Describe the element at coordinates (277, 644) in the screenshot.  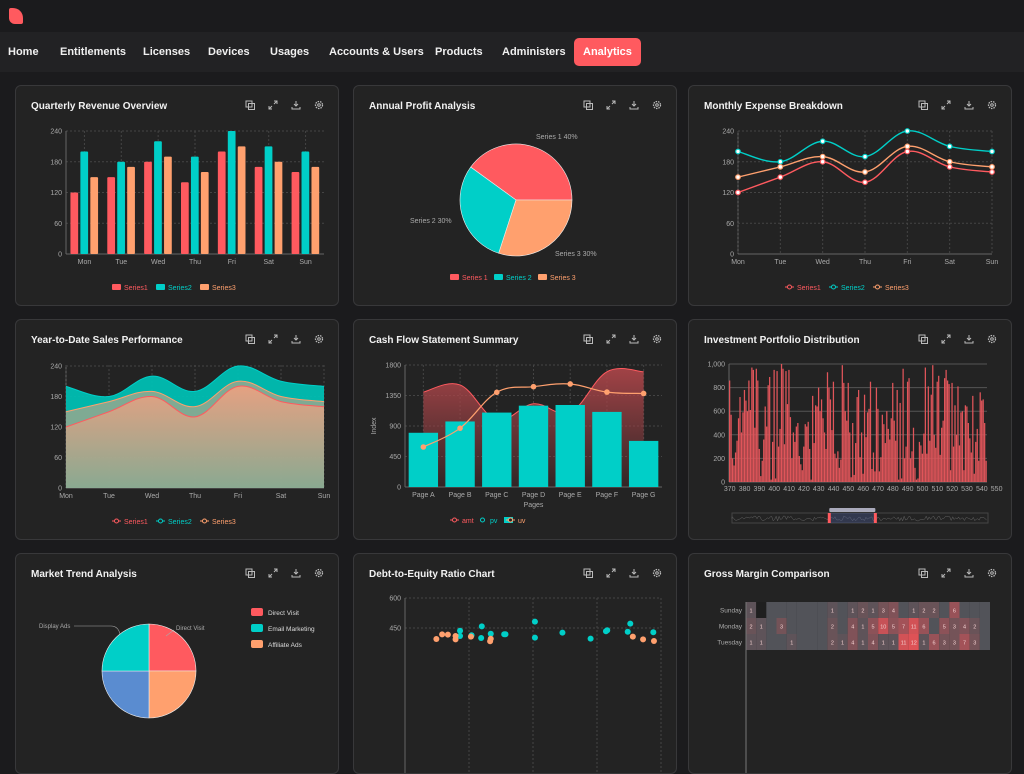
I see `legend-item: Affiliate Ads` at that location.